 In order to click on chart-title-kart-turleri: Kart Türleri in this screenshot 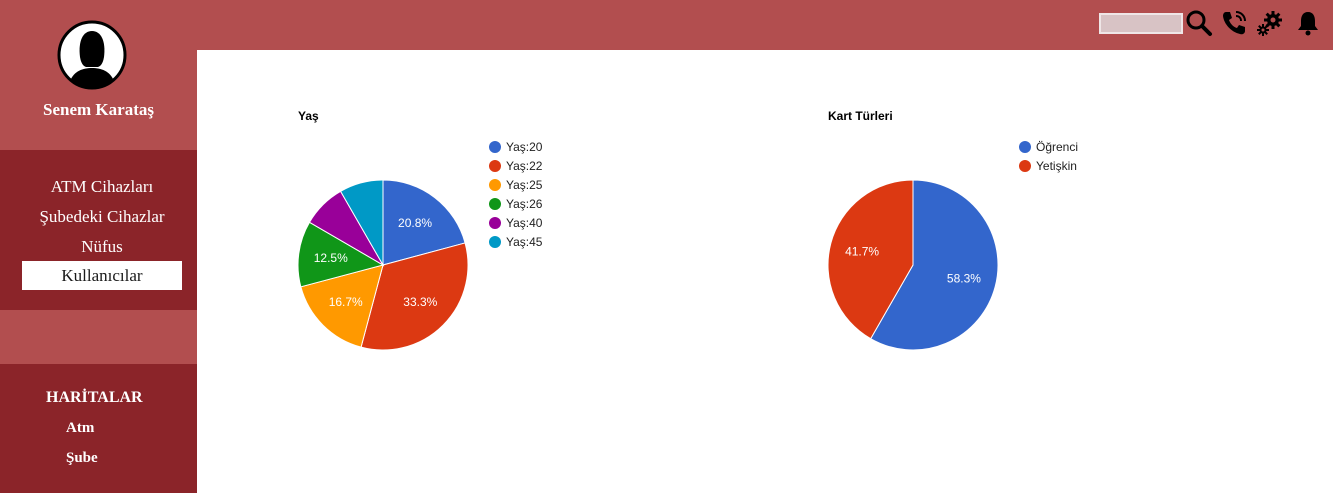, I will do `click(860, 116)`.